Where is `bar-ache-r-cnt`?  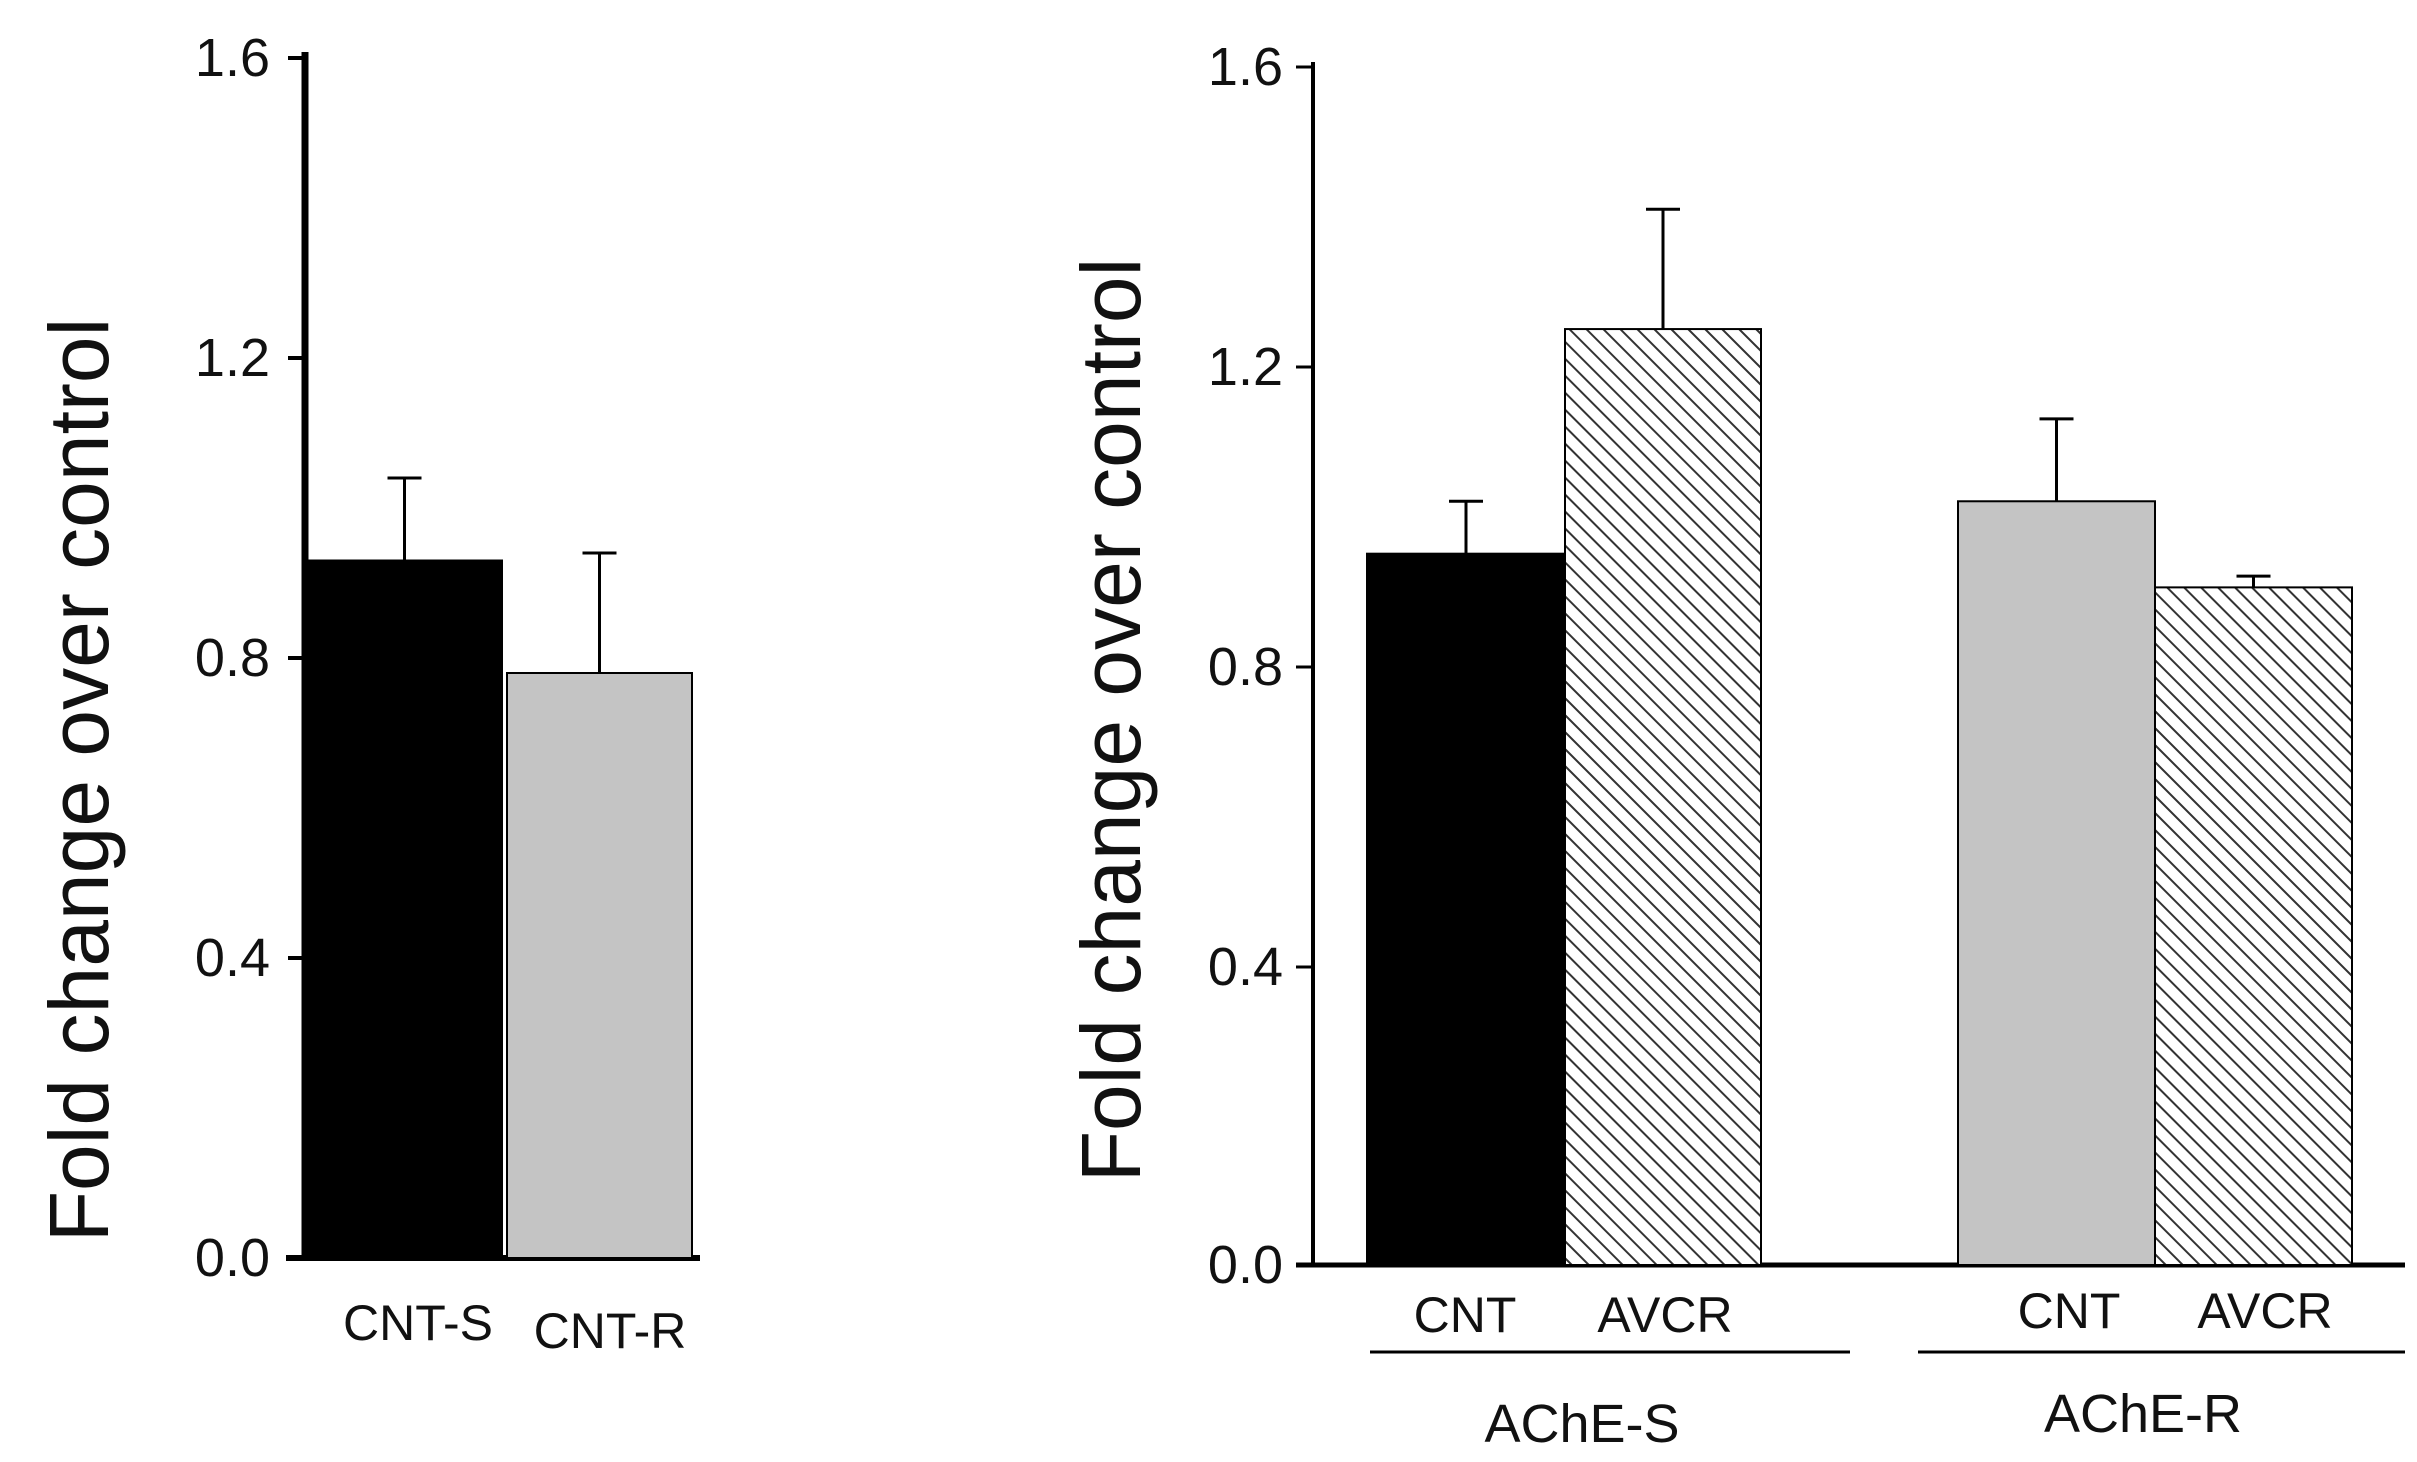 bar-ache-r-cnt is located at coordinates (2056, 883).